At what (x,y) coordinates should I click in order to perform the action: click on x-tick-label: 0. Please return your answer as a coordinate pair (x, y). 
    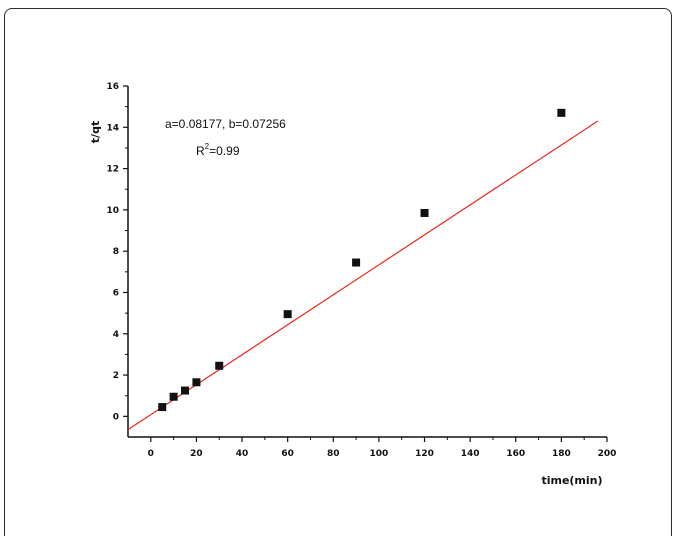
    Looking at the image, I should click on (151, 454).